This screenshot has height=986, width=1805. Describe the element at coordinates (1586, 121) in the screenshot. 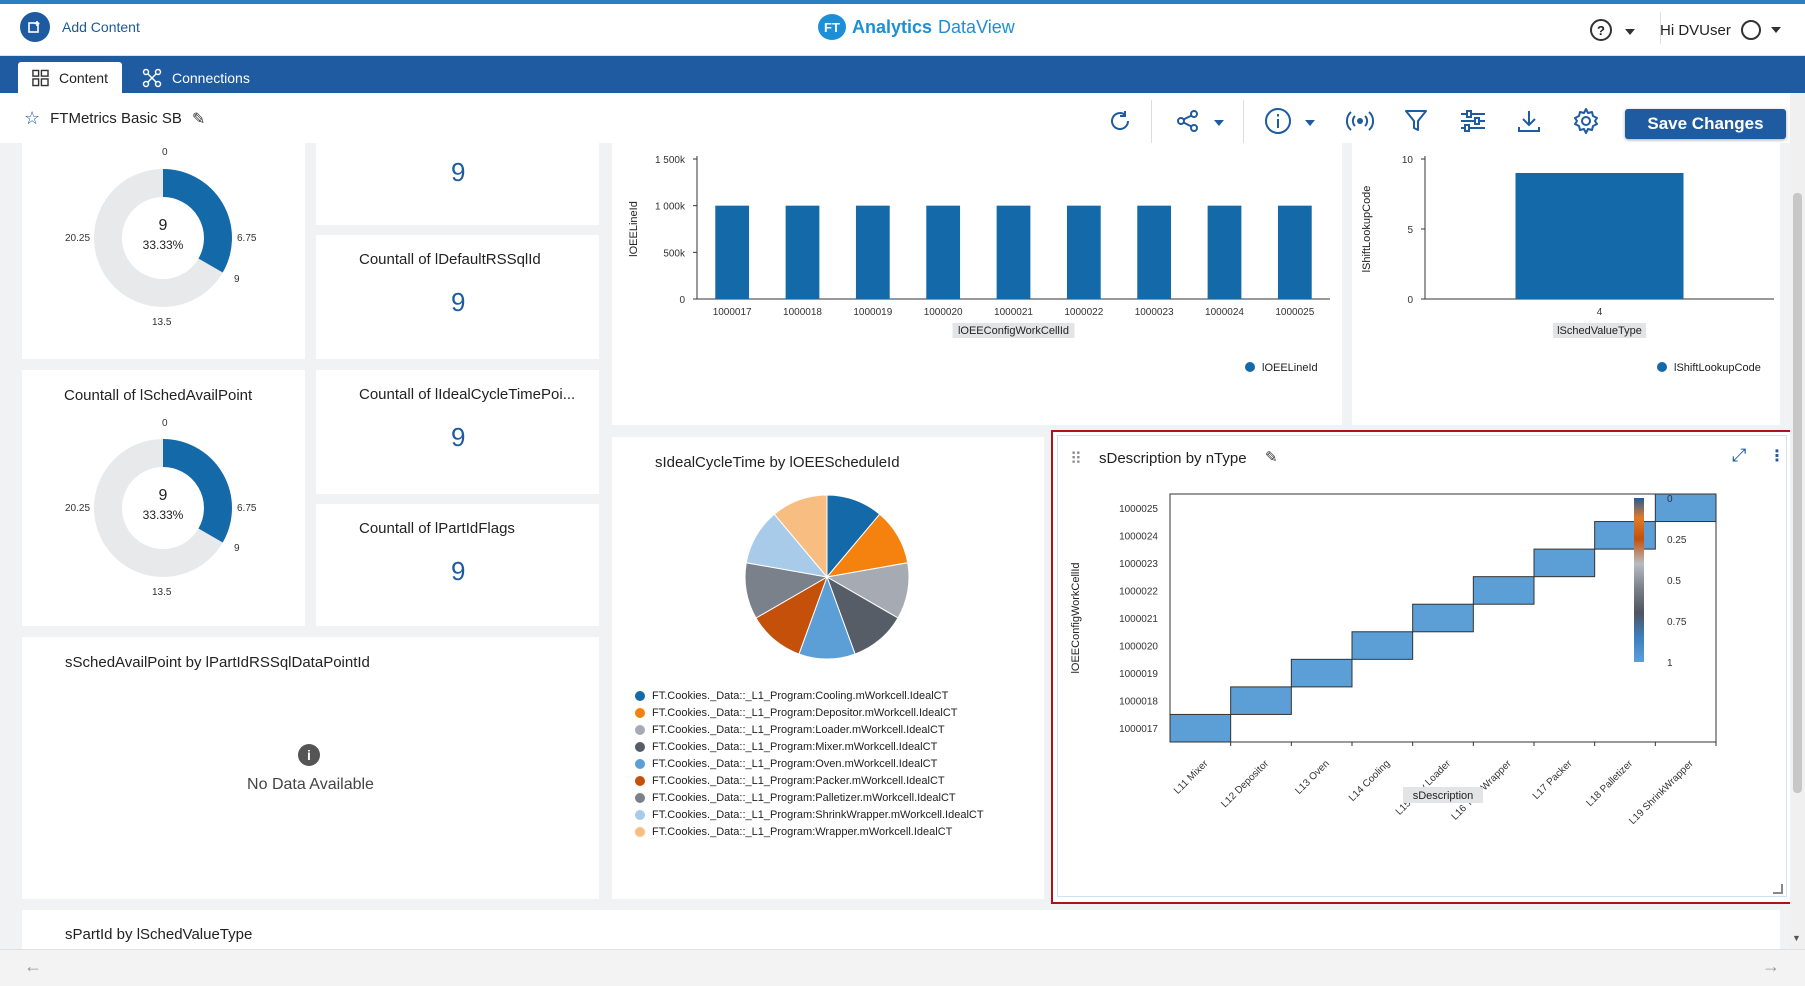

I see `gear-icon` at that location.